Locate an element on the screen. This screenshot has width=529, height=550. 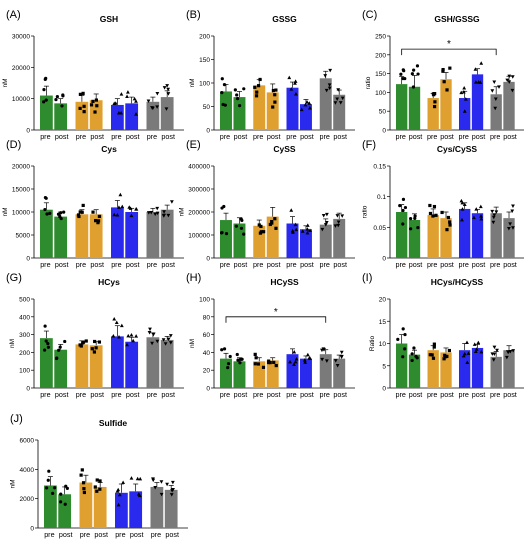
panel-letter: (F) is located at coordinates (369, 145).